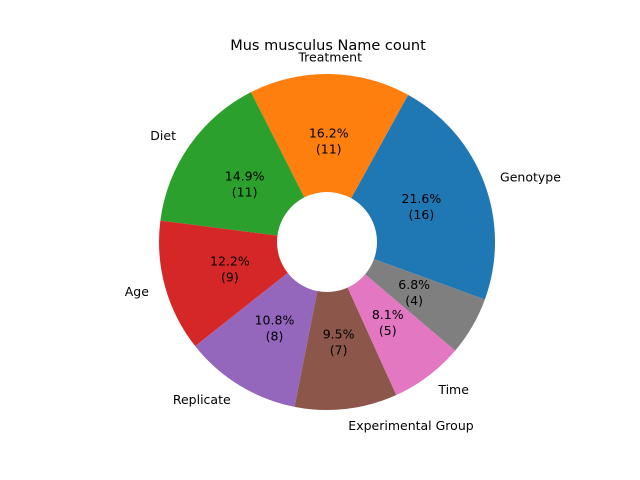 The width and height of the screenshot is (640, 480). Describe the element at coordinates (329, 149) in the screenshot. I see `slice-count-treatment: (11)` at that location.